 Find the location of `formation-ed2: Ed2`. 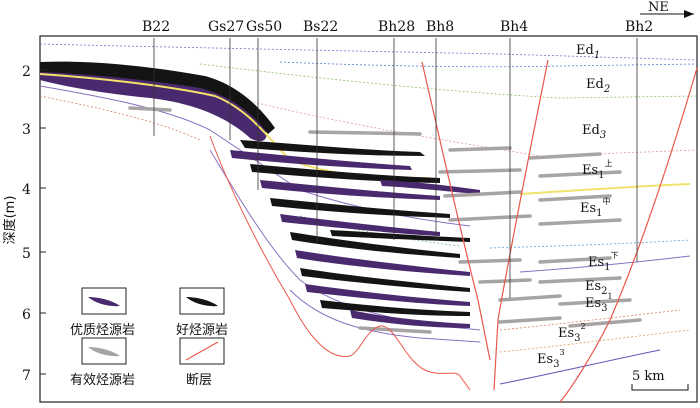

formation-ed2: Ed2 is located at coordinates (598, 86).